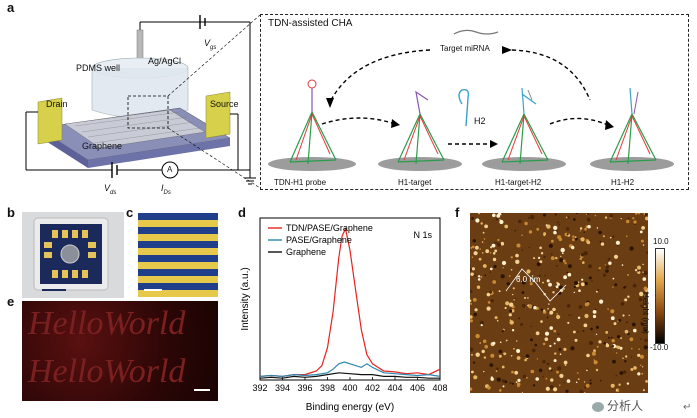  I want to click on x-tick-label: 406, so click(417, 388).